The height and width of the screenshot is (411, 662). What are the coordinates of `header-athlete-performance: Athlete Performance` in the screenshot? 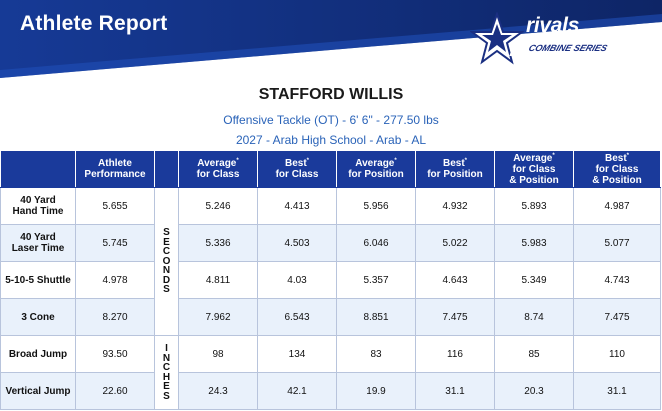 It's located at (115, 169).